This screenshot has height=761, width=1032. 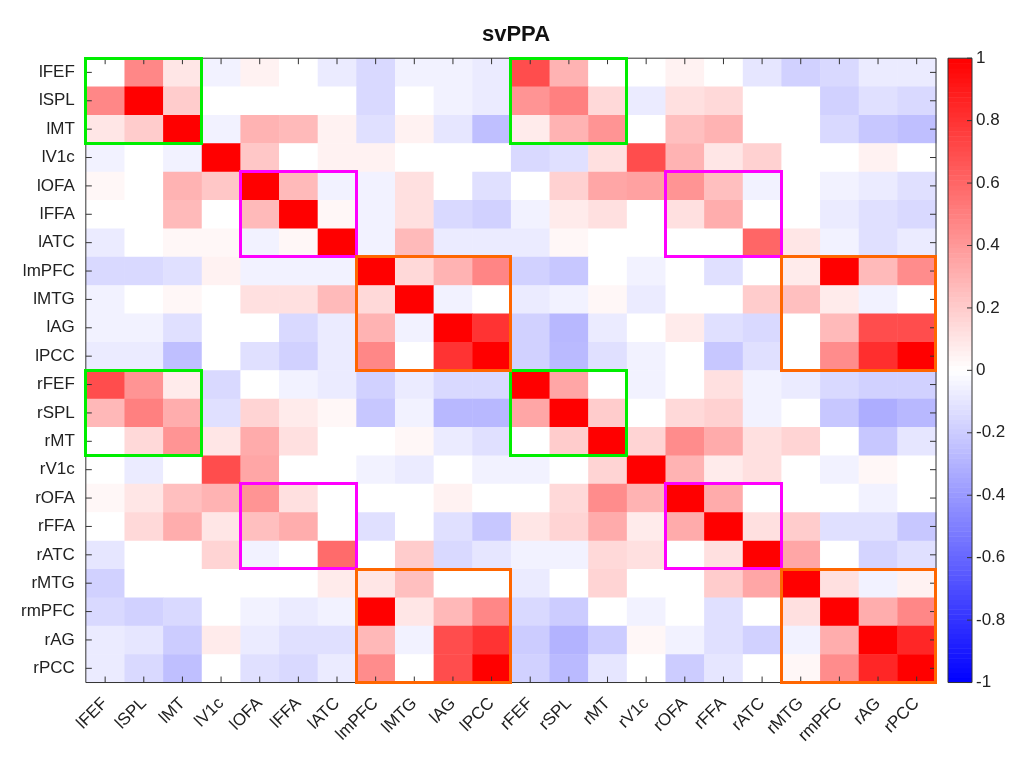 I want to click on y-tick-label: lMT, so click(x=60, y=128).